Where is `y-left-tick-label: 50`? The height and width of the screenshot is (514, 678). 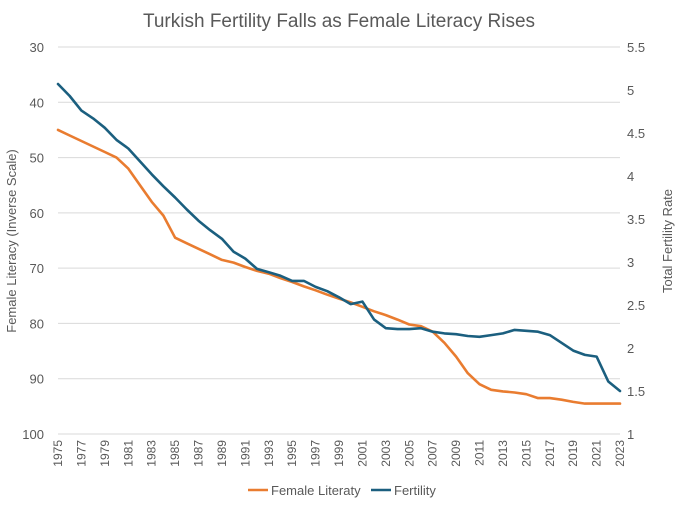 y-left-tick-label: 50 is located at coordinates (37, 158).